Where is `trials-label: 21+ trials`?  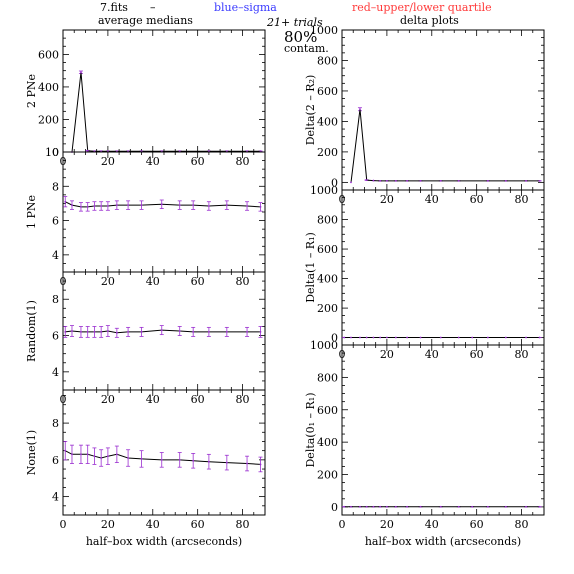
trials-label: 21+ trials is located at coordinates (294, 22).